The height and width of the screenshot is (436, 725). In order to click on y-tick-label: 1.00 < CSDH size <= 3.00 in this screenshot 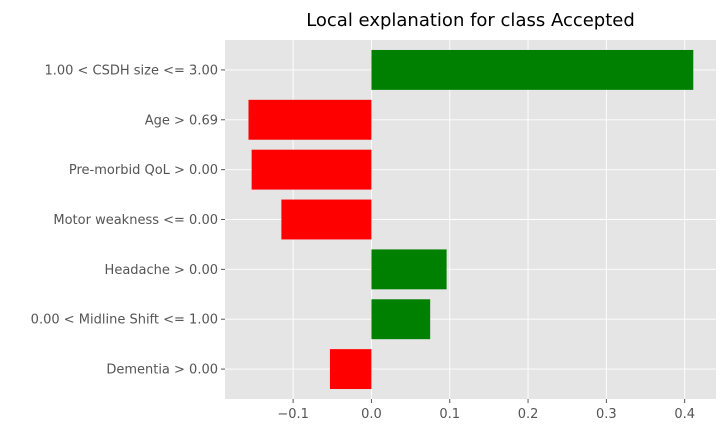, I will do `click(131, 70)`.